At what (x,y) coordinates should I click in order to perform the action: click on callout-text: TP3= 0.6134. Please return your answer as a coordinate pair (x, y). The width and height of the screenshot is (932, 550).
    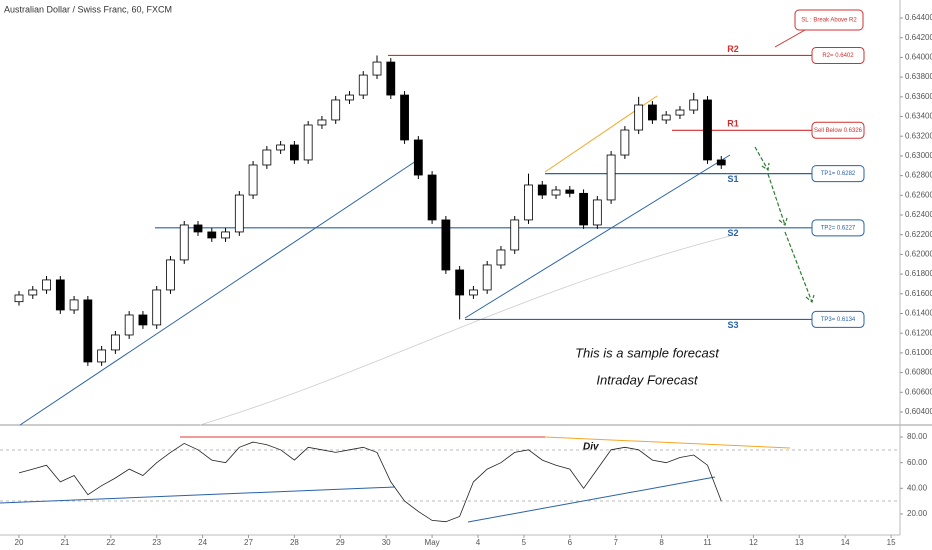
    Looking at the image, I should click on (838, 320).